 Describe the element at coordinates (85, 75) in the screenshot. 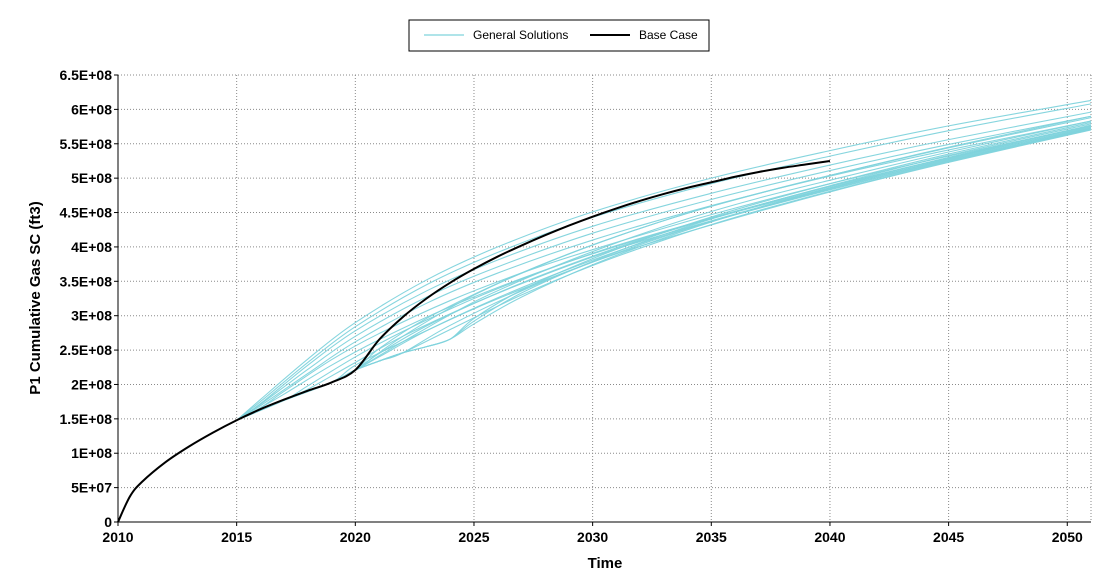

I see `y-tick-label: 6.5E+08` at that location.